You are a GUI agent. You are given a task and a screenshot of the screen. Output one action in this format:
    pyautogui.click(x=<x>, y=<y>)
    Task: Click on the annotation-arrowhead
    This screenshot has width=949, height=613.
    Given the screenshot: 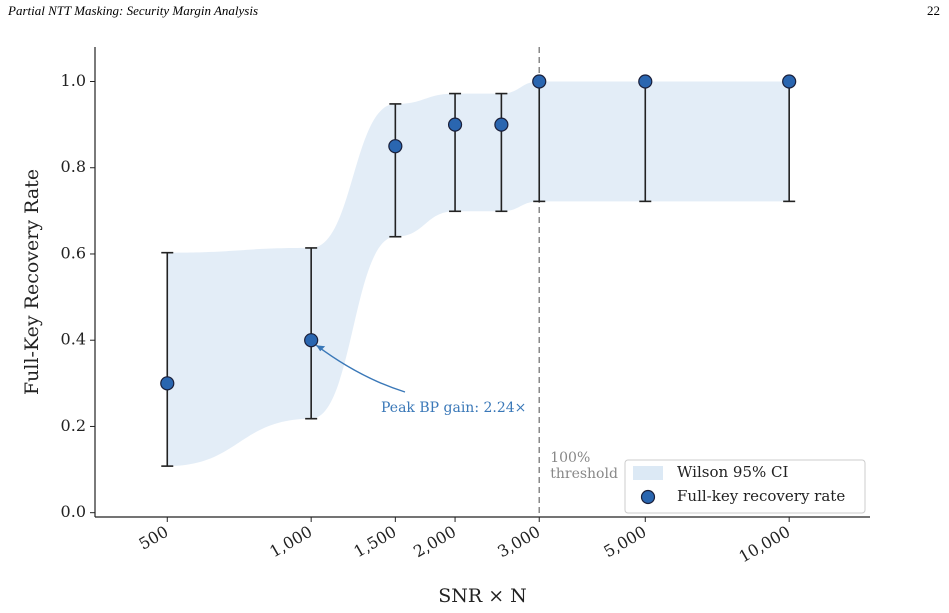 What is the action you would take?
    pyautogui.click(x=321, y=348)
    